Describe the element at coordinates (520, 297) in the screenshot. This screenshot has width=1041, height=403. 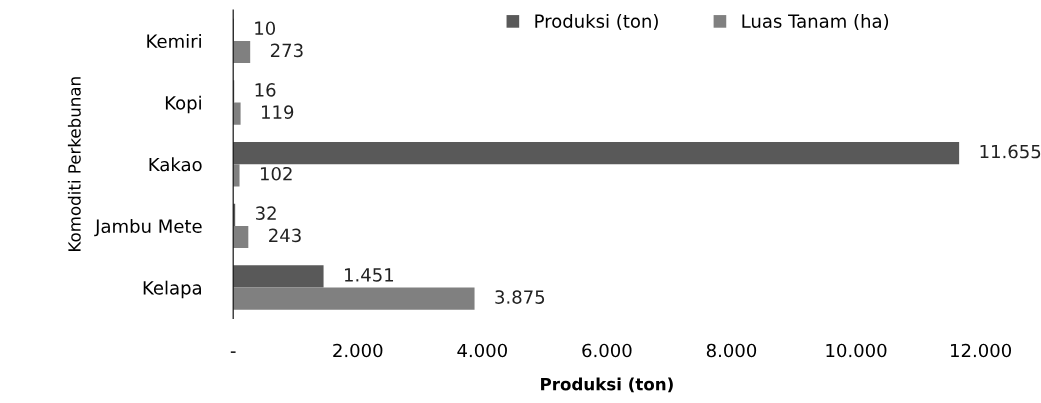
I see `data-label: 3.875` at that location.